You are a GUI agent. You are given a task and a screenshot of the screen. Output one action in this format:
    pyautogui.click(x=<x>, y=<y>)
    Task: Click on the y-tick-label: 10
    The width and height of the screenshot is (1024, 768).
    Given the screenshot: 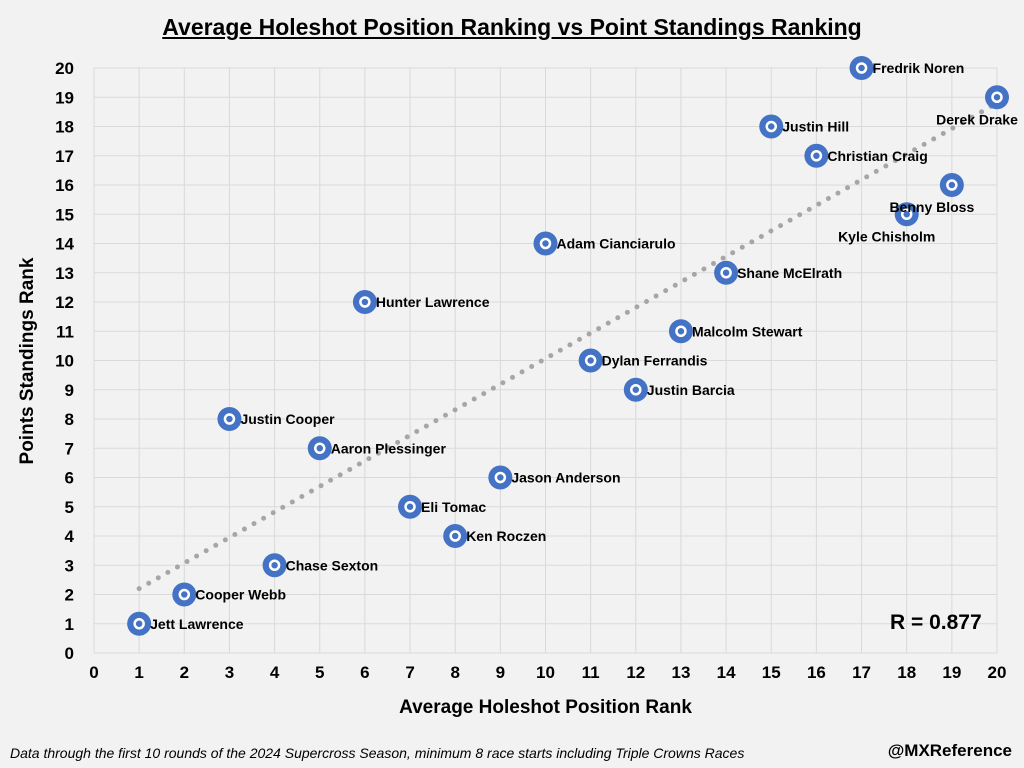 What is the action you would take?
    pyautogui.click(x=64, y=361)
    